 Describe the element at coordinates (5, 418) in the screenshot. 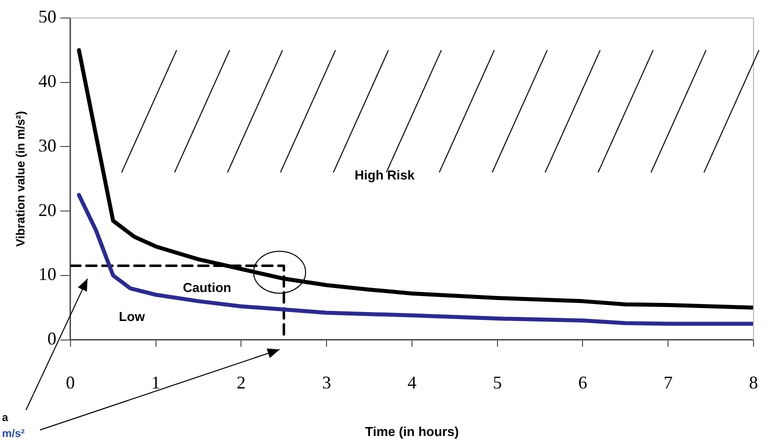

I see `text: a` at that location.